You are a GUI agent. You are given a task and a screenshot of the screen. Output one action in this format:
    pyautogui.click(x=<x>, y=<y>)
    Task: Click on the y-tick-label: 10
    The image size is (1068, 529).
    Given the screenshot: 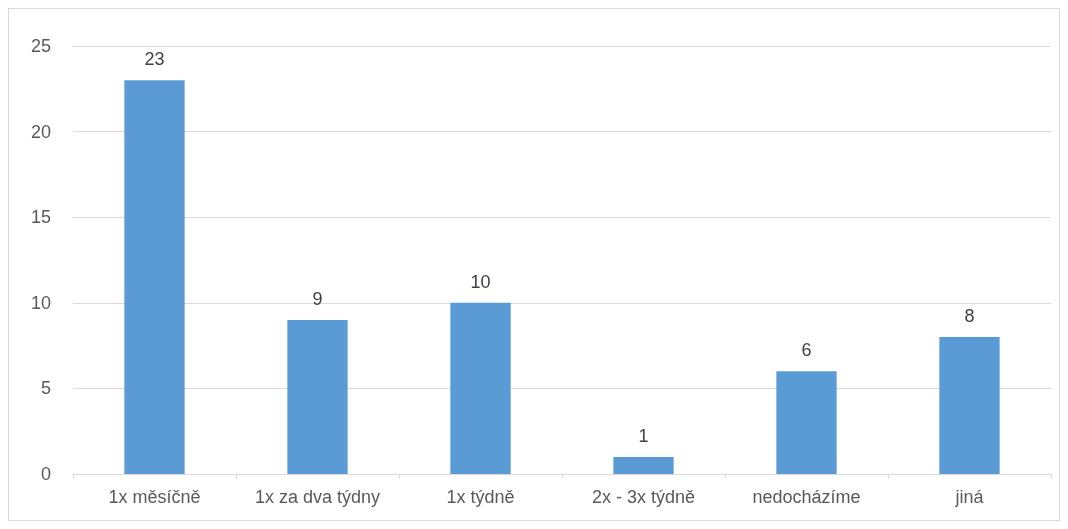 What is the action you would take?
    pyautogui.click(x=40, y=302)
    